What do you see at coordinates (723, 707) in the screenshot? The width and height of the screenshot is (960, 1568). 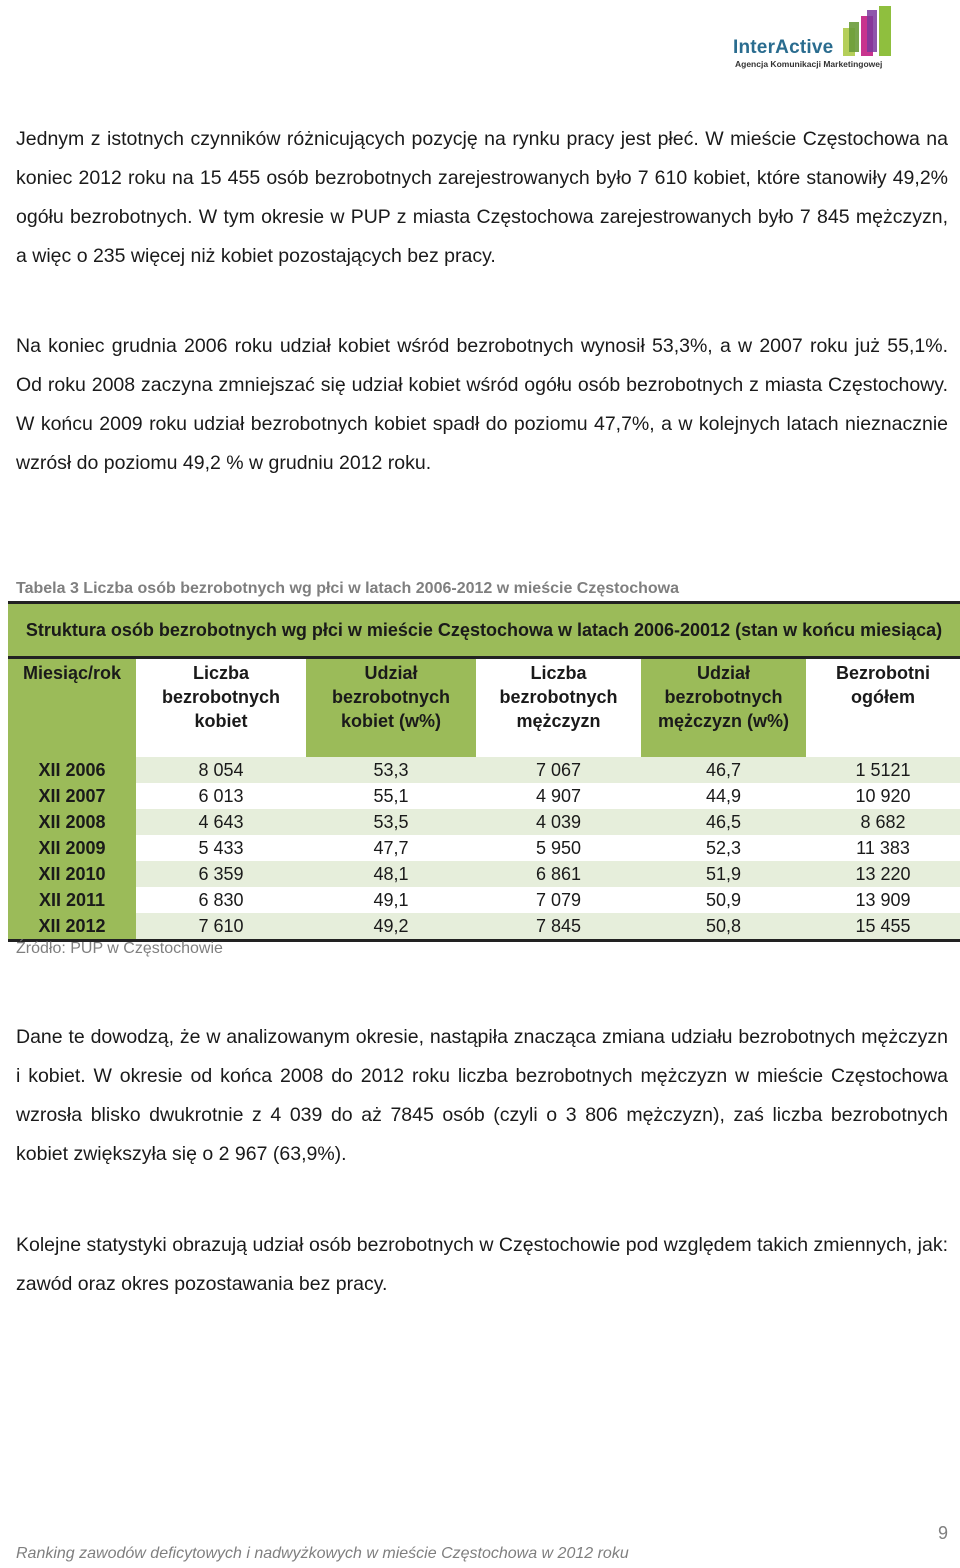 I see `header-men-share: Udział bezrobotnych mężczyzn (w%)` at bounding box center [723, 707].